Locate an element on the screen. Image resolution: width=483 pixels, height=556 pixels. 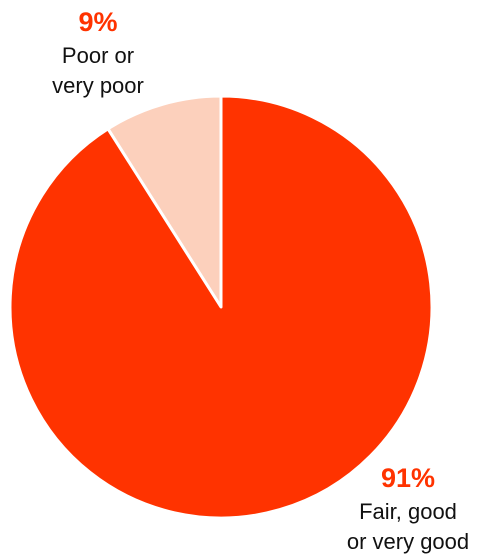
slice-percent-label-poor: 9% is located at coordinates (97, 22).